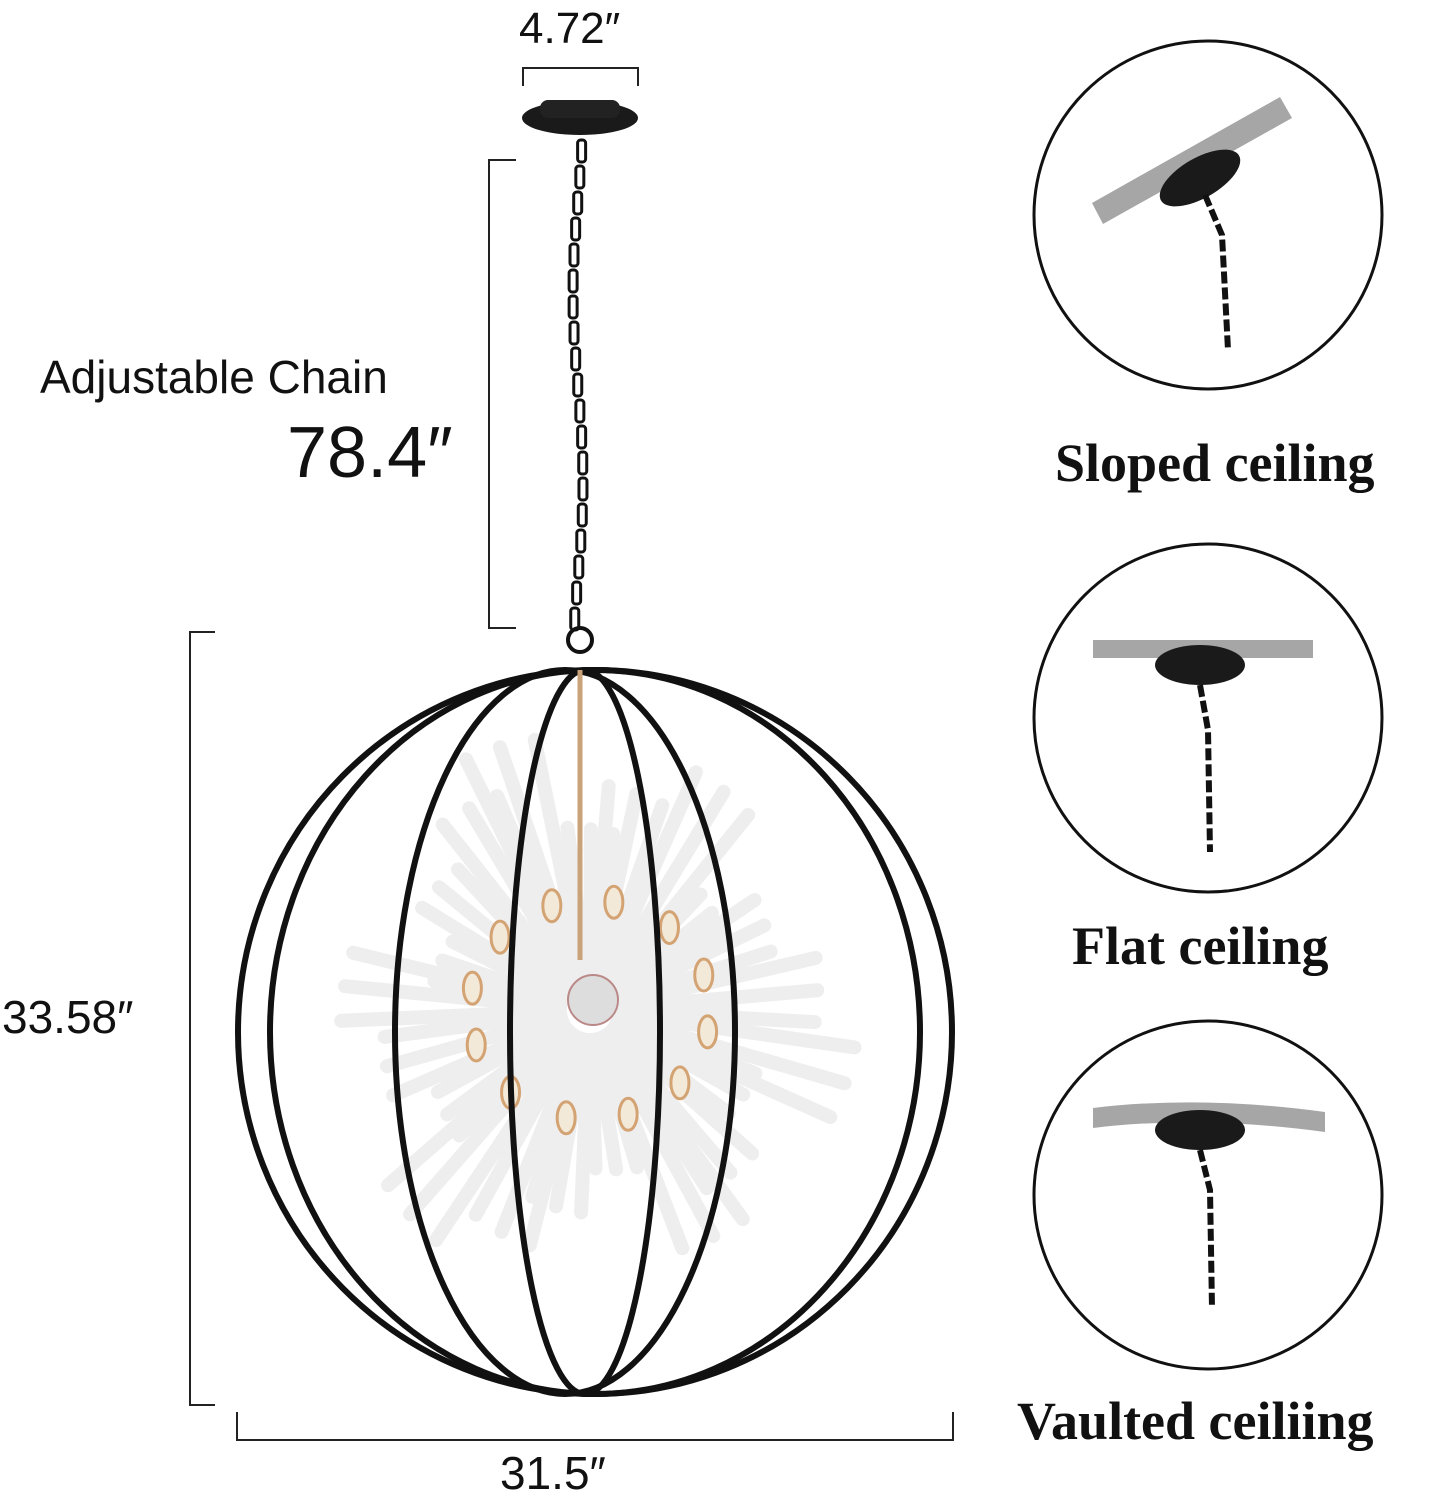 The image size is (1429, 1500). What do you see at coordinates (580, 117) in the screenshot?
I see `canopy` at bounding box center [580, 117].